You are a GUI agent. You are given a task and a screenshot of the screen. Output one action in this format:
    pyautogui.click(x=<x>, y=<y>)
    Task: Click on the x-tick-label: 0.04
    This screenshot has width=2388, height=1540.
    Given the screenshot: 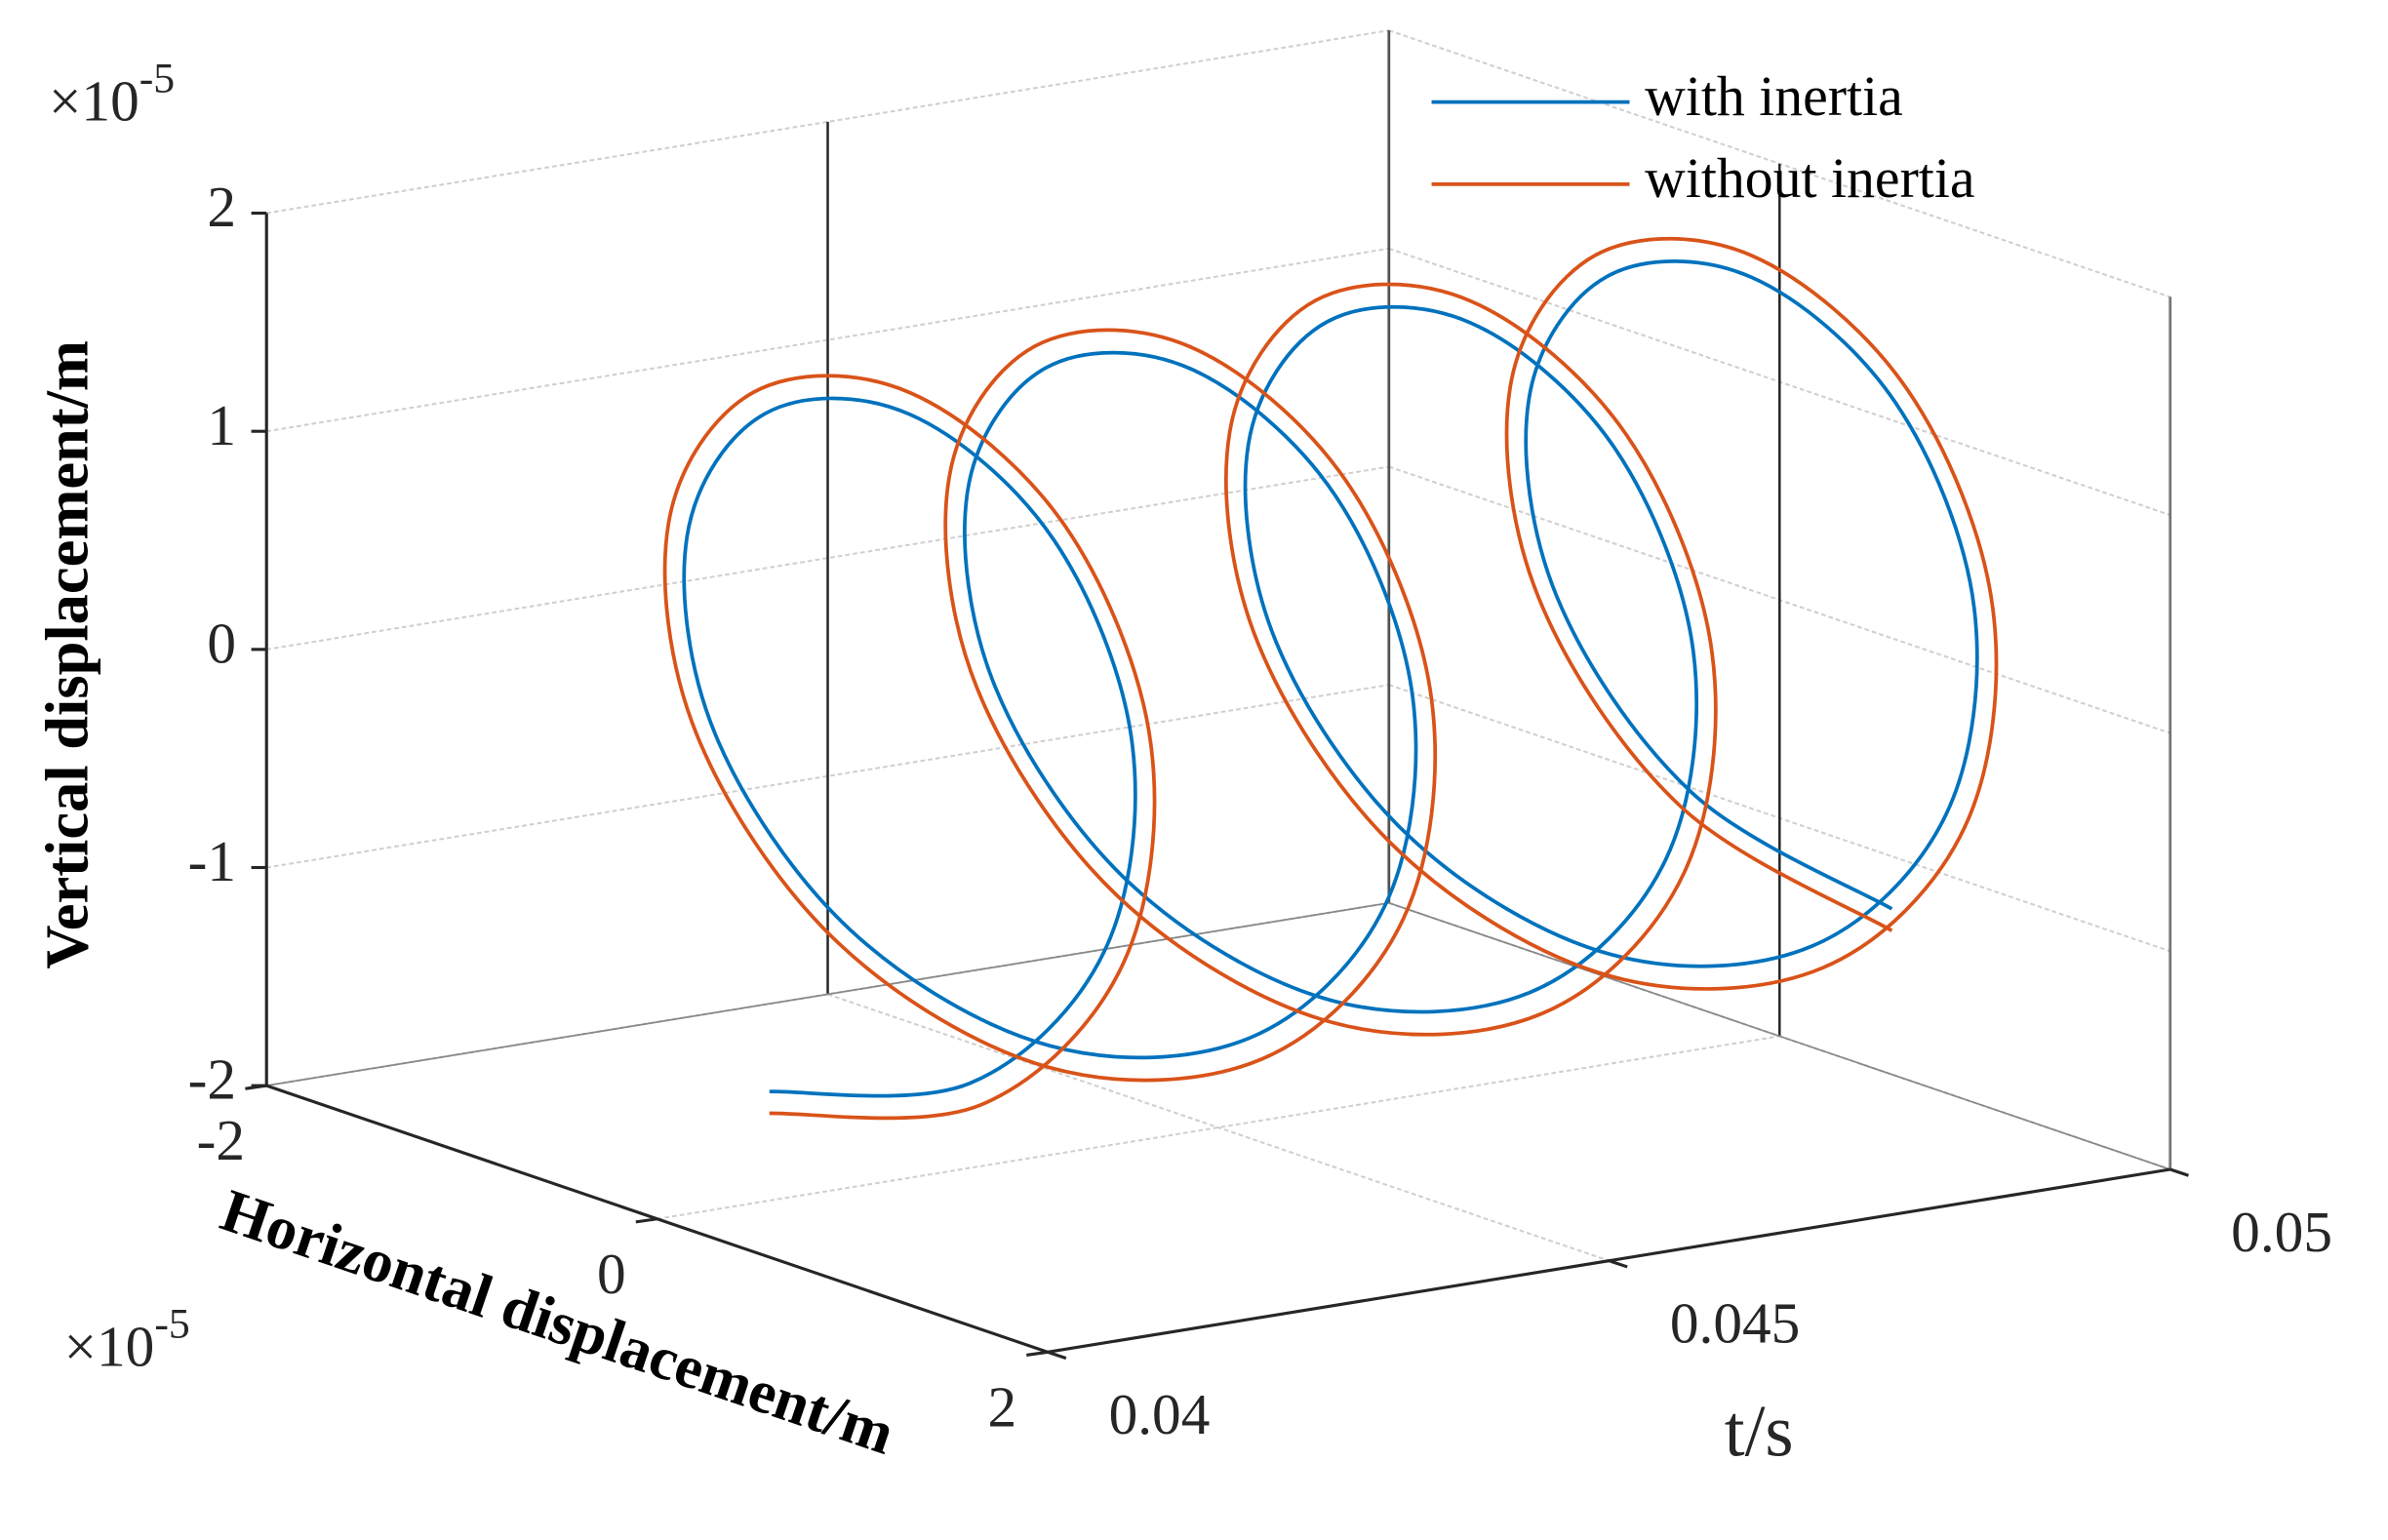 What is the action you would take?
    pyautogui.click(x=1160, y=1414)
    